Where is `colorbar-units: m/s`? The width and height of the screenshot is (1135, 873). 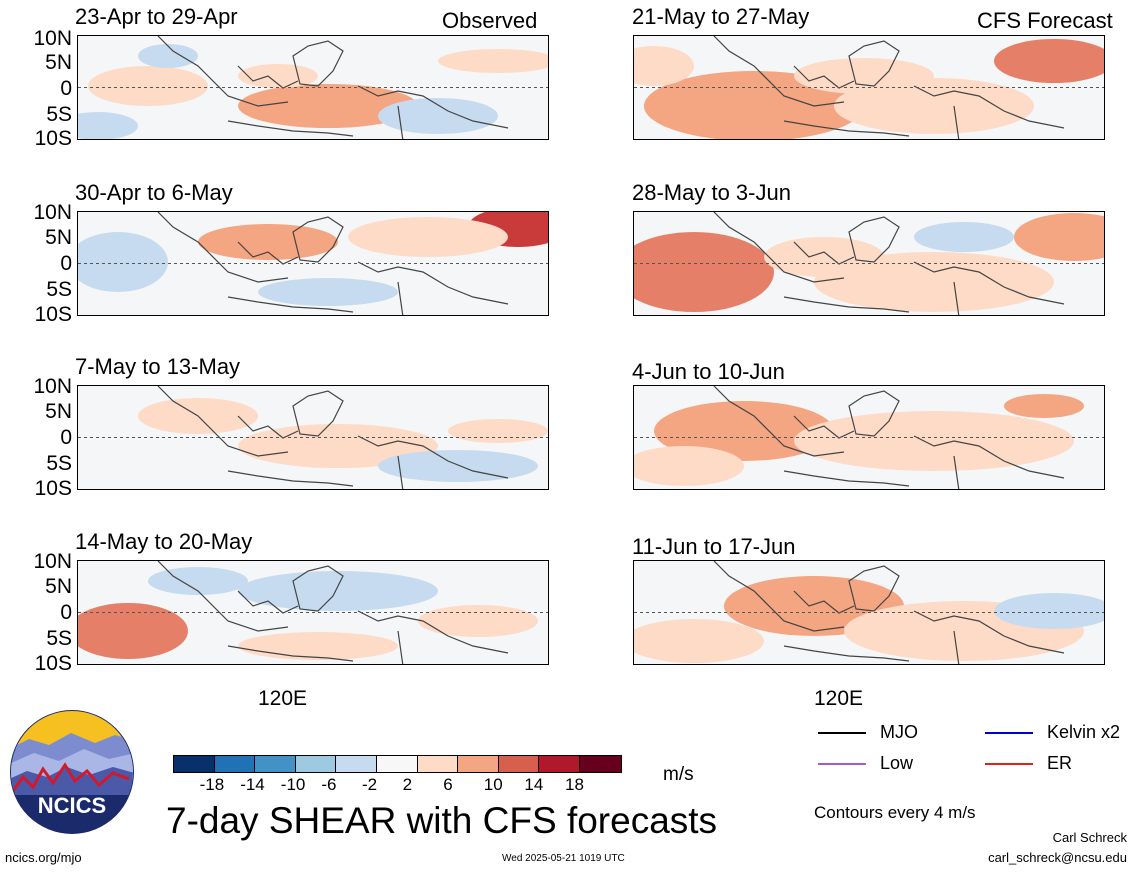 colorbar-units: m/s is located at coordinates (678, 774).